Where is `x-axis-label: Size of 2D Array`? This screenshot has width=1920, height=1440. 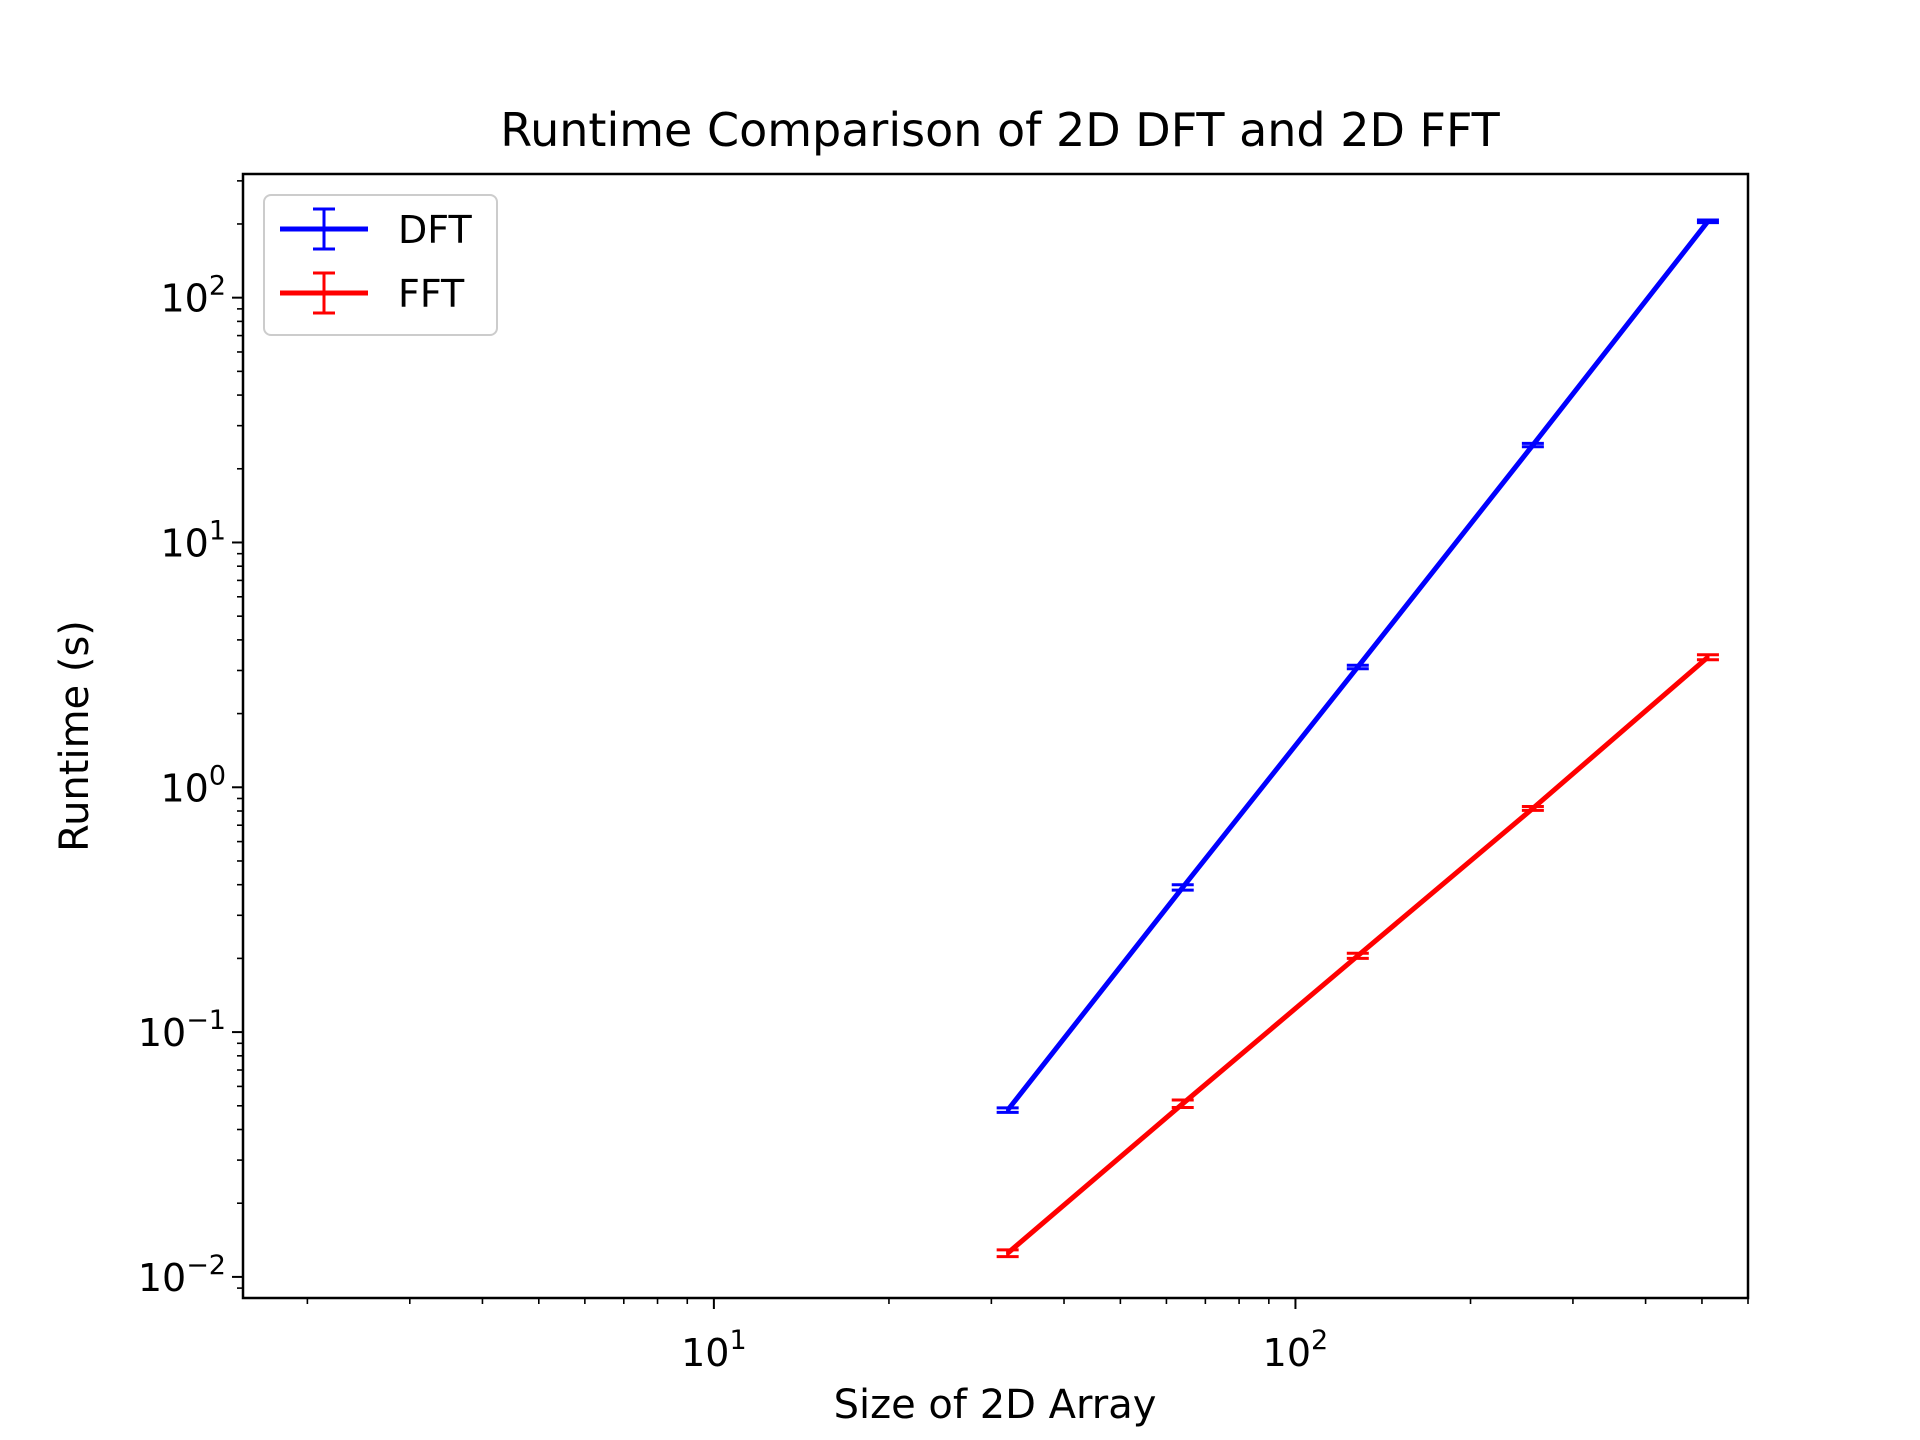
x-axis-label: Size of 2D Array is located at coordinates (995, 1405).